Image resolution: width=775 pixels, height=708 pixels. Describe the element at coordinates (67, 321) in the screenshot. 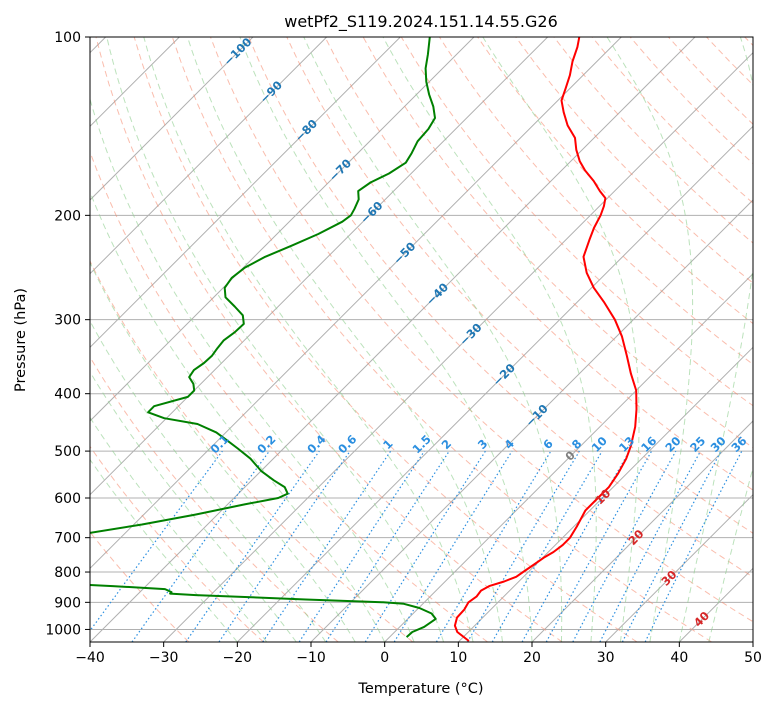

I see `y-tick-label: 300` at that location.